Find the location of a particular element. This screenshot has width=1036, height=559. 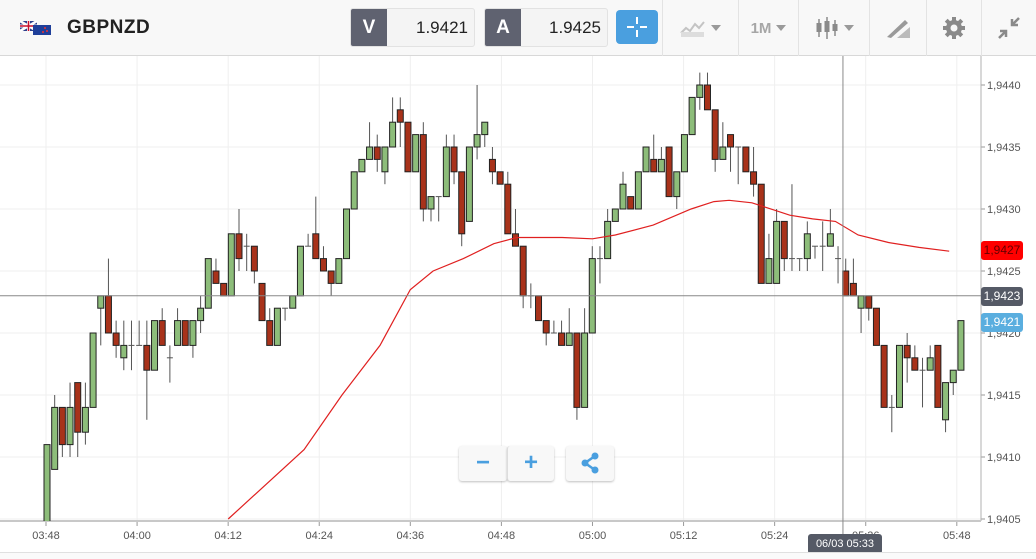

footer-strip is located at coordinates (518, 555).